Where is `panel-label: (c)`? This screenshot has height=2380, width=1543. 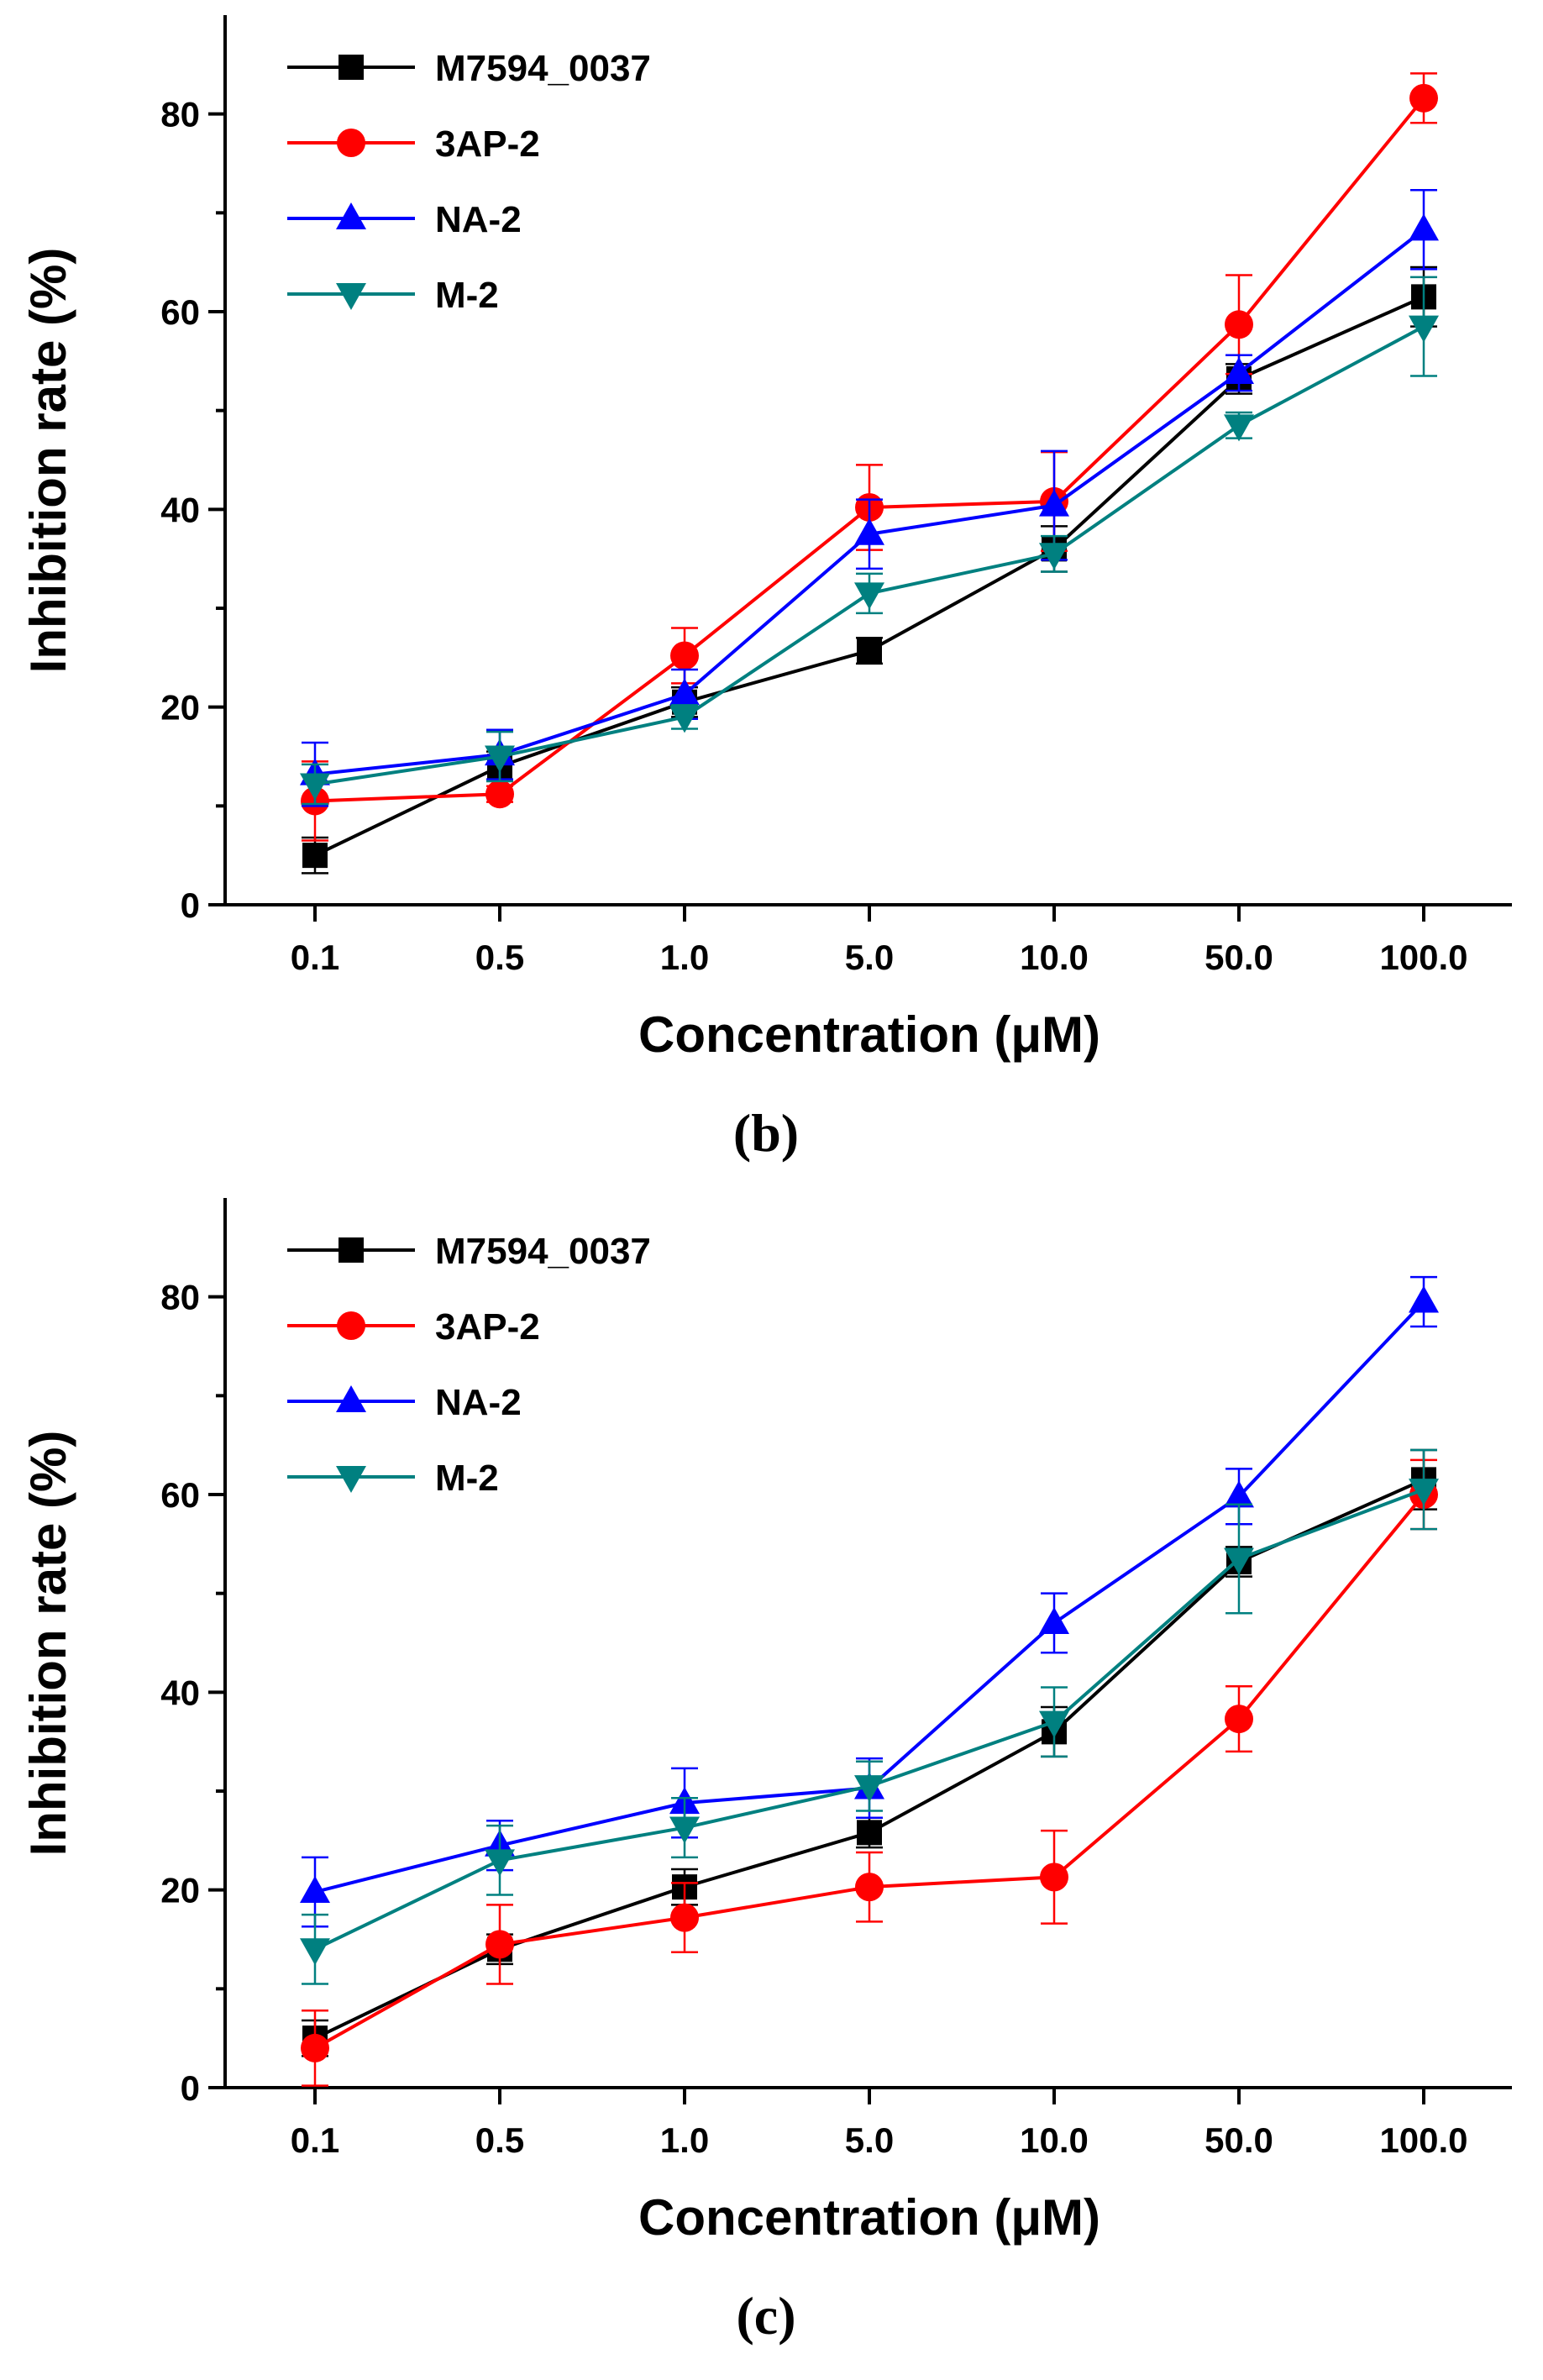
panel-label: (c) is located at coordinates (766, 2316).